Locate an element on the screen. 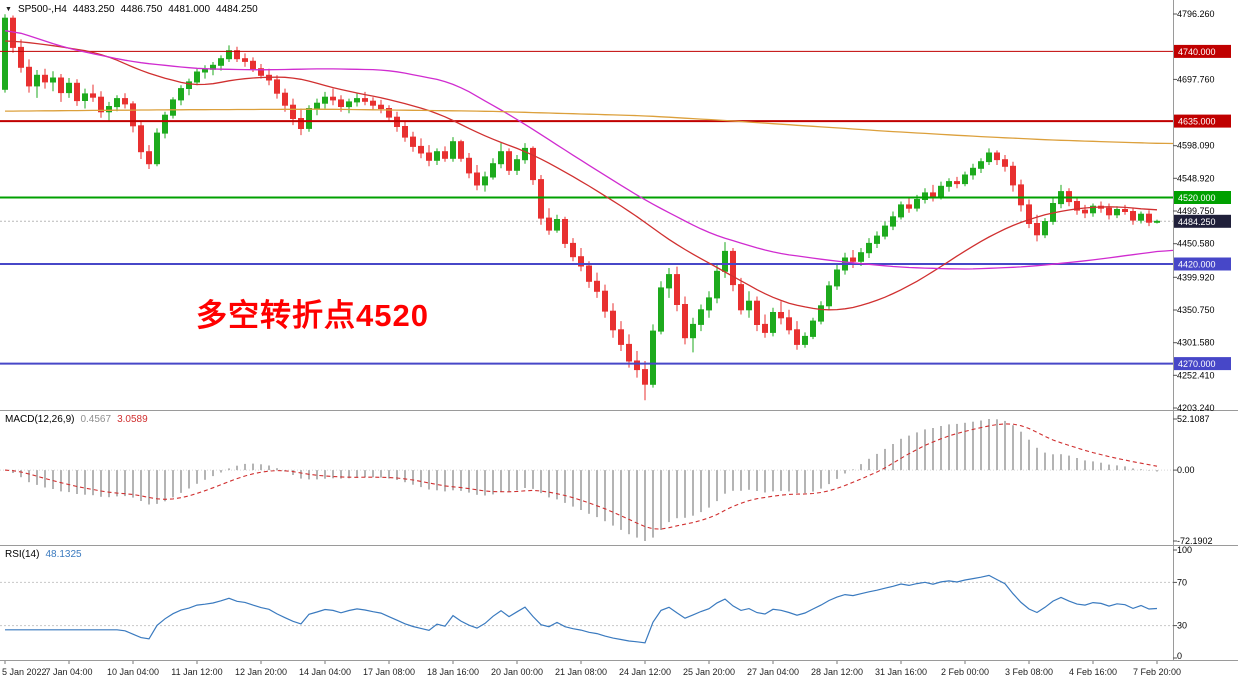  annotation-text-object: 多空转折点4520 is located at coordinates (312, 315).